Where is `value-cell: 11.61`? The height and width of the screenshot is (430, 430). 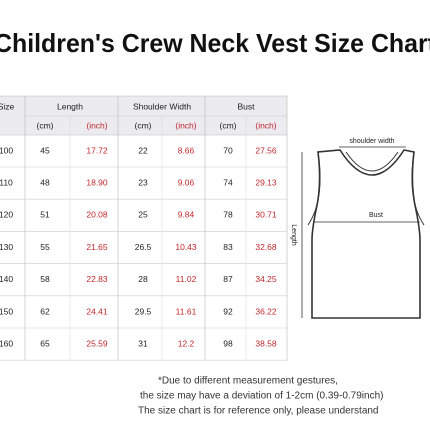 value-cell: 11.61 is located at coordinates (186, 311).